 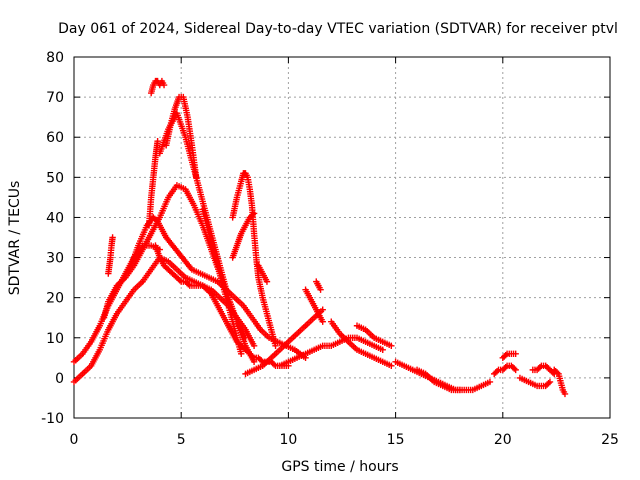 What do you see at coordinates (15, 238) in the screenshot?
I see `y-axis-label: SDTVAR / TECUs` at bounding box center [15, 238].